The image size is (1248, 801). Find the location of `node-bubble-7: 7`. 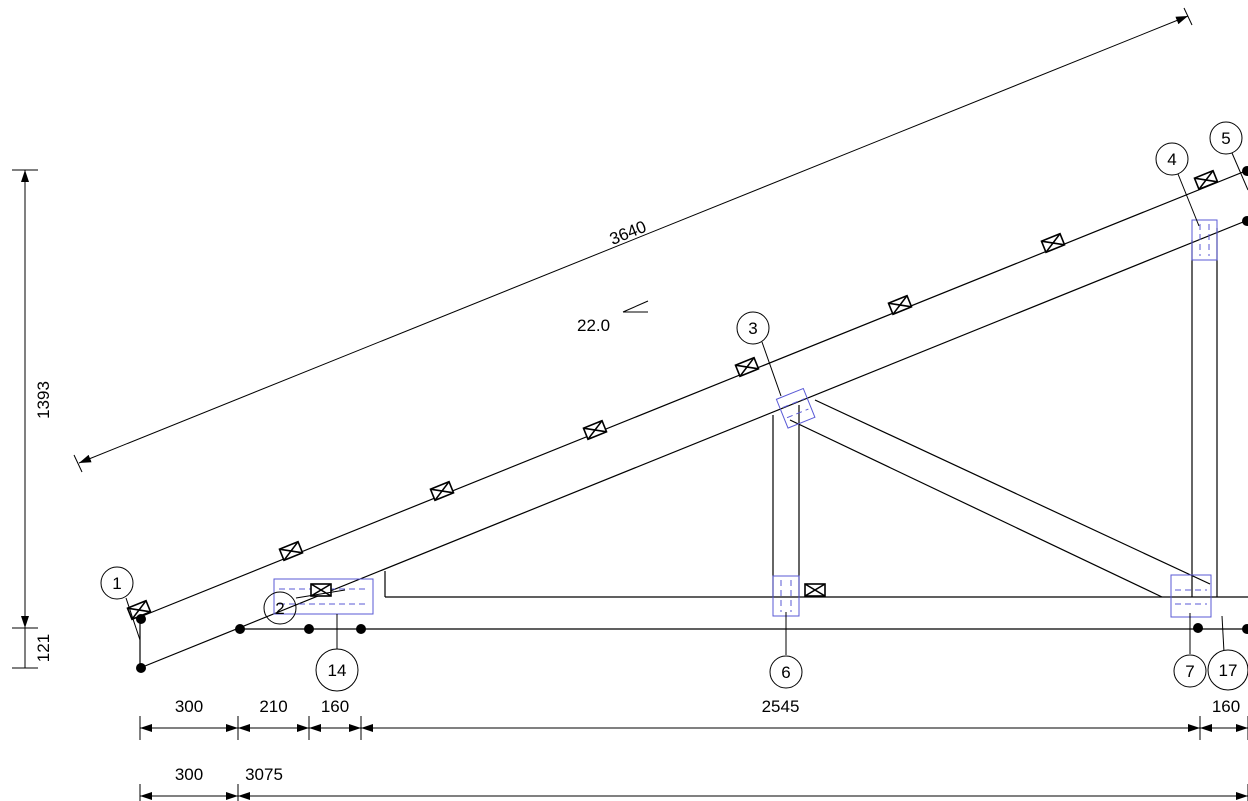

node-bubble-7: 7 is located at coordinates (1190, 671).